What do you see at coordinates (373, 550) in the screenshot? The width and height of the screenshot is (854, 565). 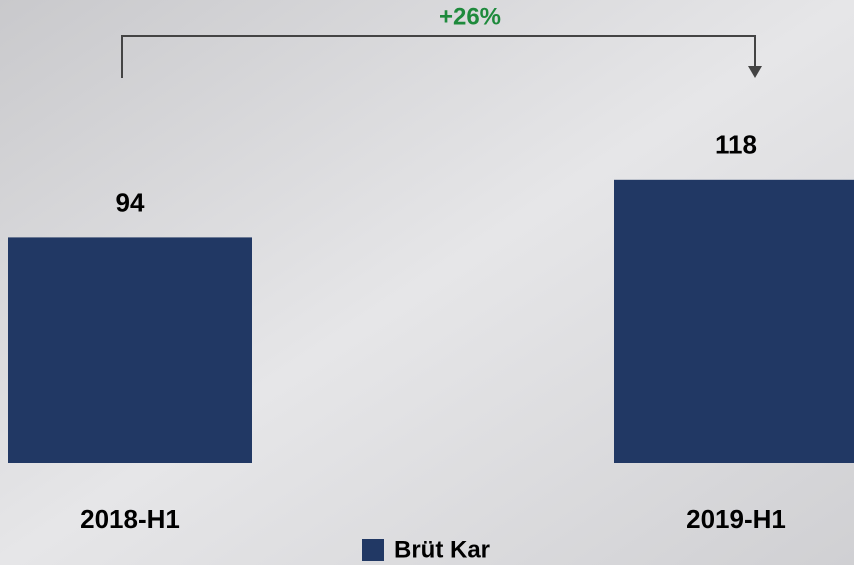 I see `legend-swatch` at bounding box center [373, 550].